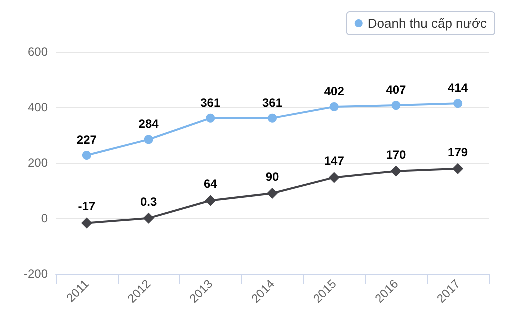 Image resolution: width=511 pixels, height=328 pixels. Describe the element at coordinates (396, 155) in the screenshot. I see `data-label: 170` at that location.